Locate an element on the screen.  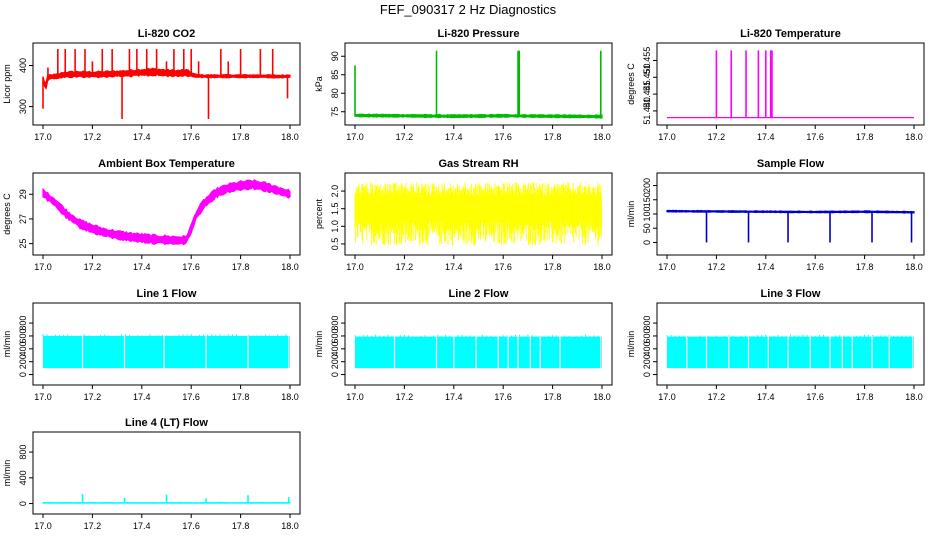
y-tick-label: 51.455 is located at coordinates (647, 61).